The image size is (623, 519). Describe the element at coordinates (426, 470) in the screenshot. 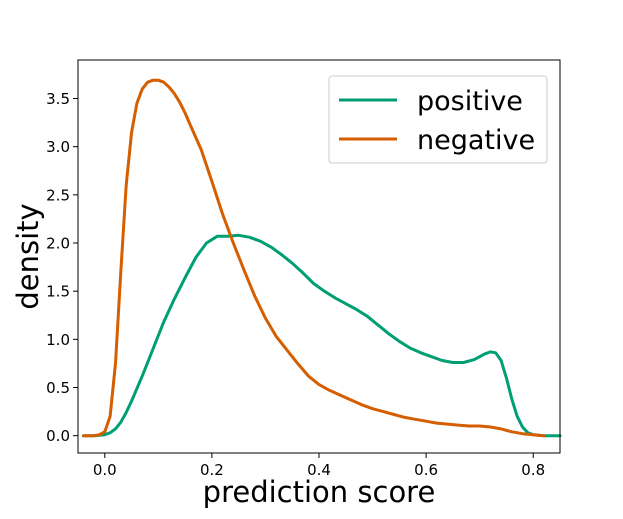

I see `x-tick-label: 0.6` at that location.